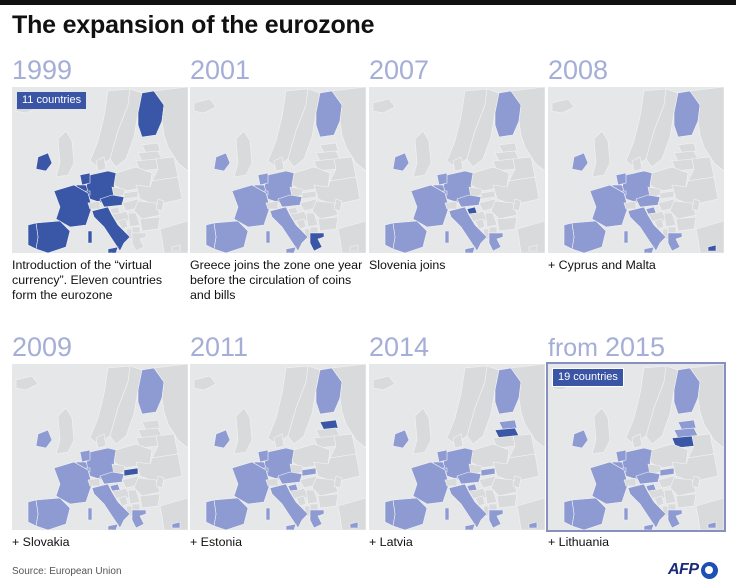  Describe the element at coordinates (368, 2) in the screenshot. I see `top-rule` at that location.